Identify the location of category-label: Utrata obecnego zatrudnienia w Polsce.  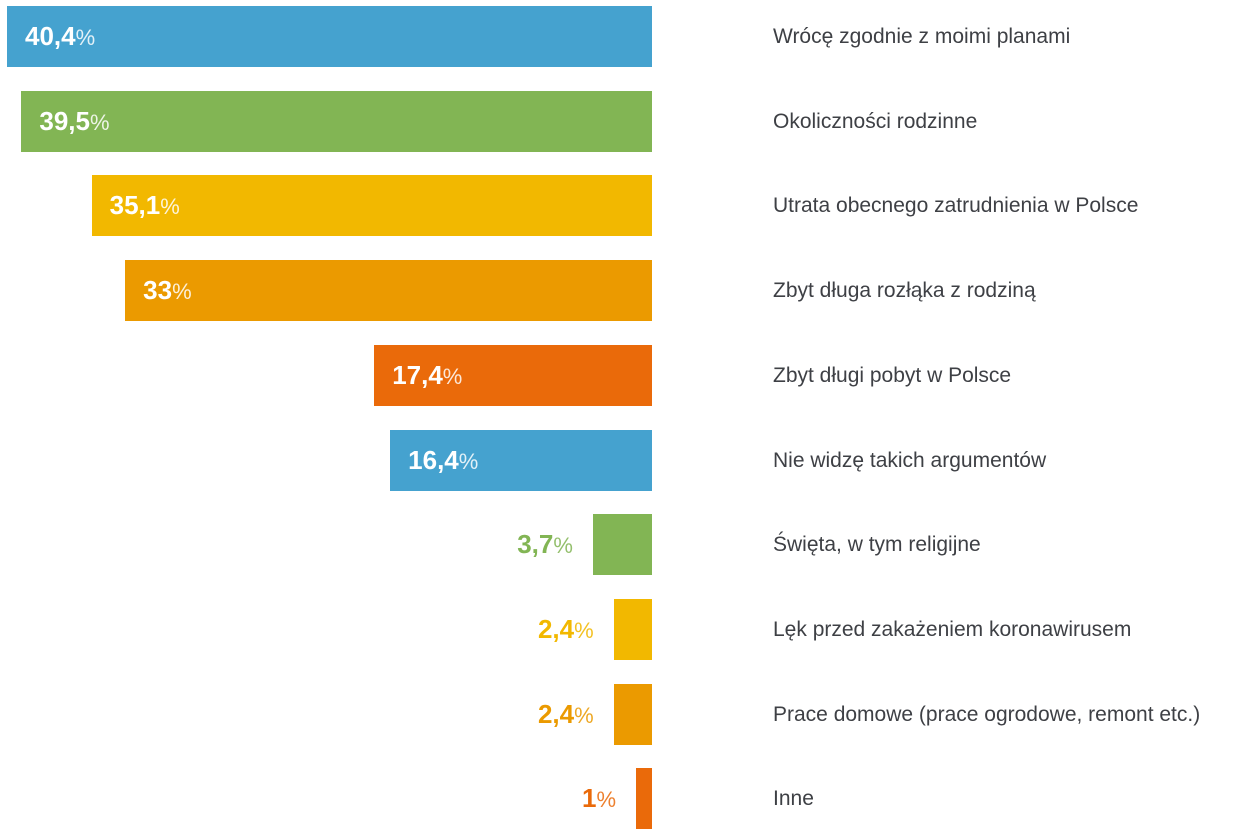
(956, 206).